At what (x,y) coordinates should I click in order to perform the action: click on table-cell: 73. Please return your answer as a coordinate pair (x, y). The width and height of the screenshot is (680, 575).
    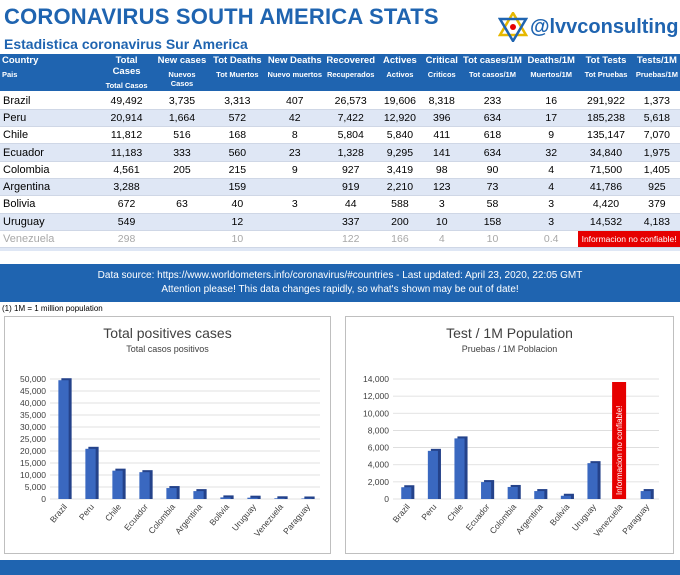
    Looking at the image, I should click on (492, 187).